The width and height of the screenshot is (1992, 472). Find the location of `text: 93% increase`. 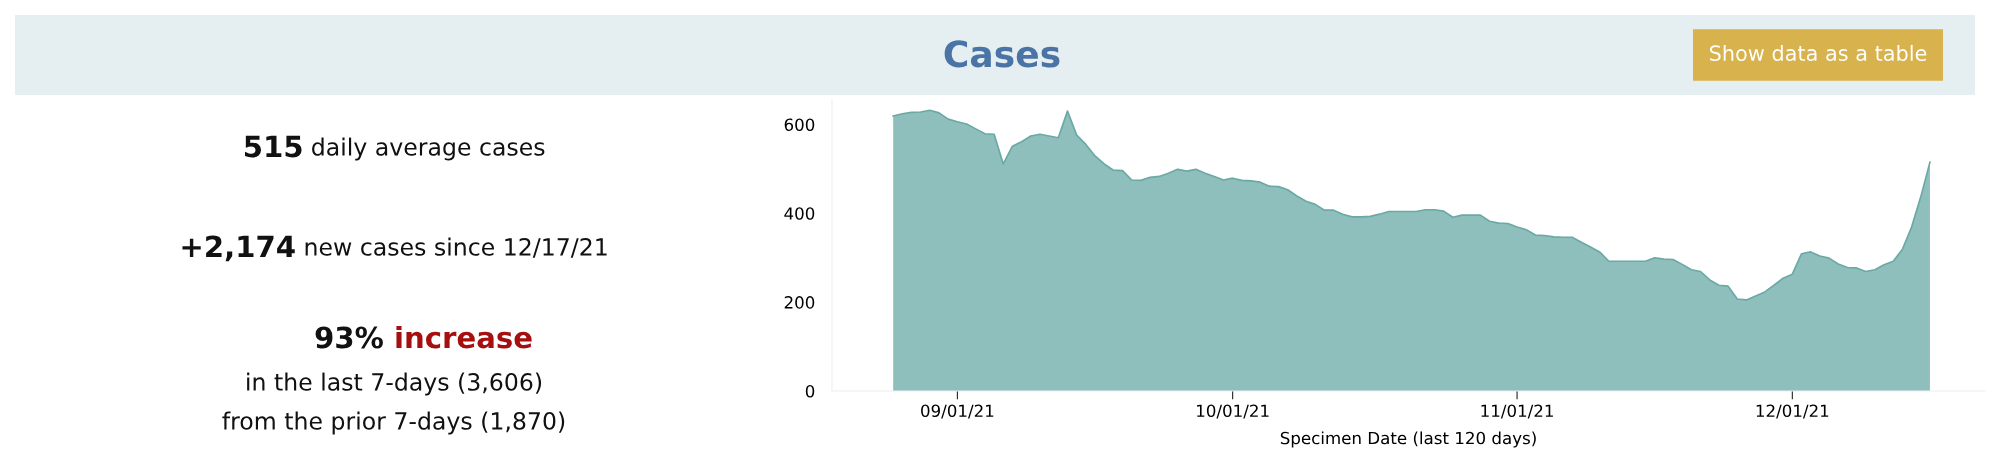

text: 93% increase is located at coordinates (423, 337).